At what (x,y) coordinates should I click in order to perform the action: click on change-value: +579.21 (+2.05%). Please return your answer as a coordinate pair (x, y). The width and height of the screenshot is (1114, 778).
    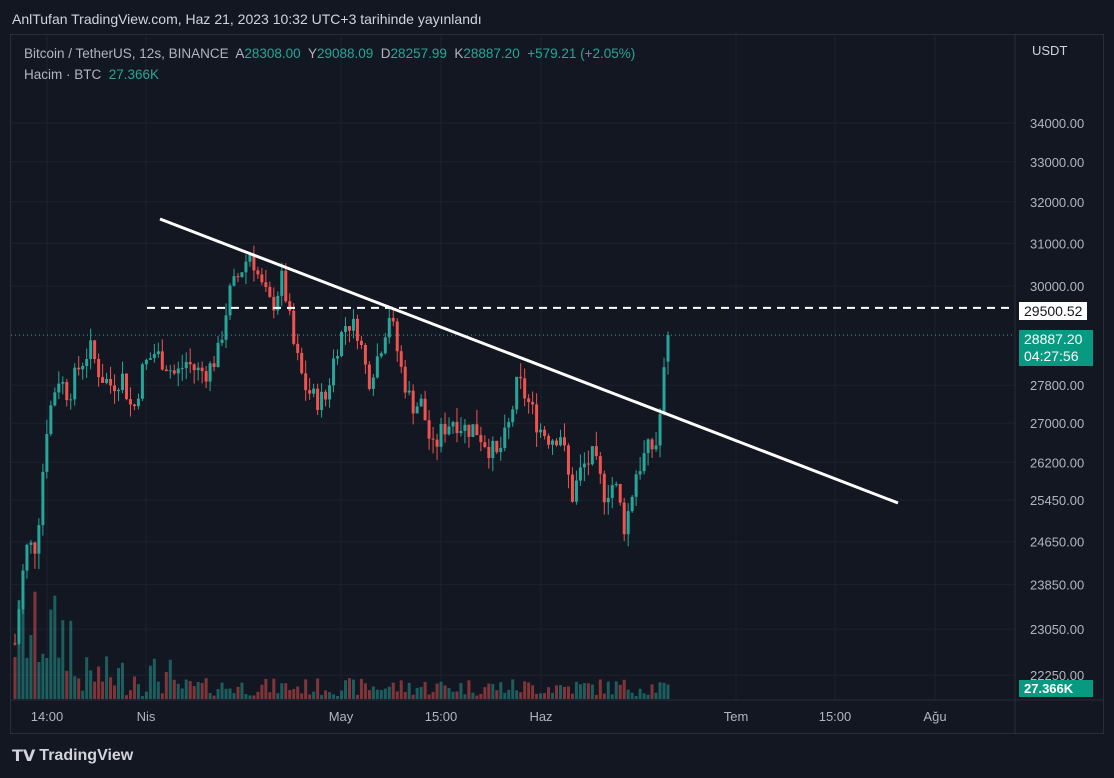
    Looking at the image, I should click on (581, 53).